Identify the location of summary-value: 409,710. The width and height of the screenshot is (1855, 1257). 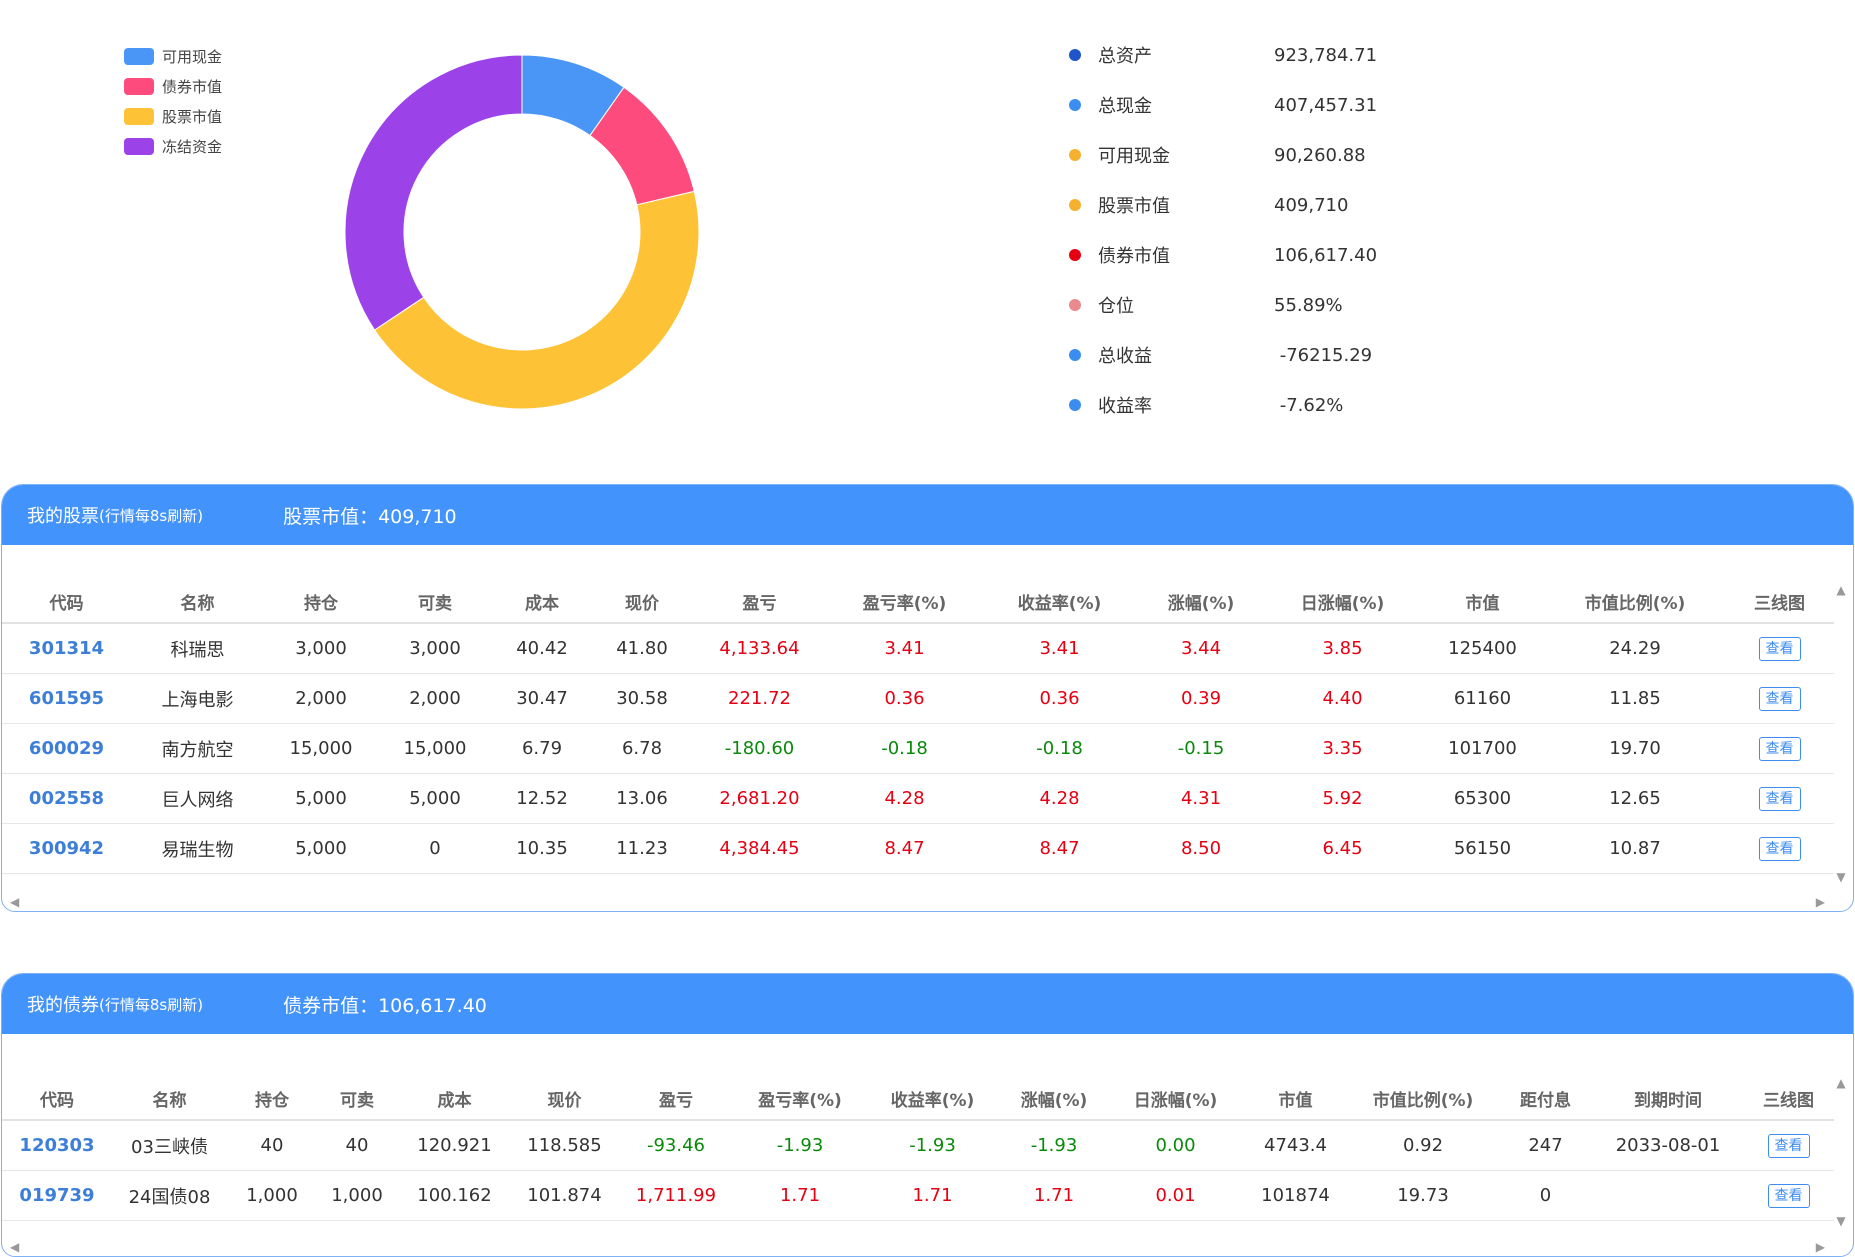
(1311, 205).